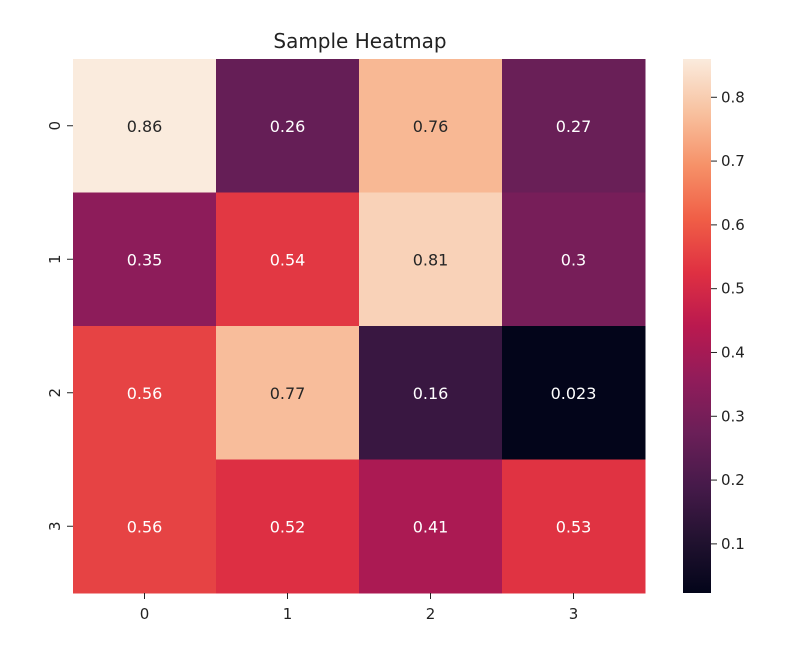 Image resolution: width=800 pixels, height=647 pixels. I want to click on cell-value-label: 0.54, so click(288, 259).